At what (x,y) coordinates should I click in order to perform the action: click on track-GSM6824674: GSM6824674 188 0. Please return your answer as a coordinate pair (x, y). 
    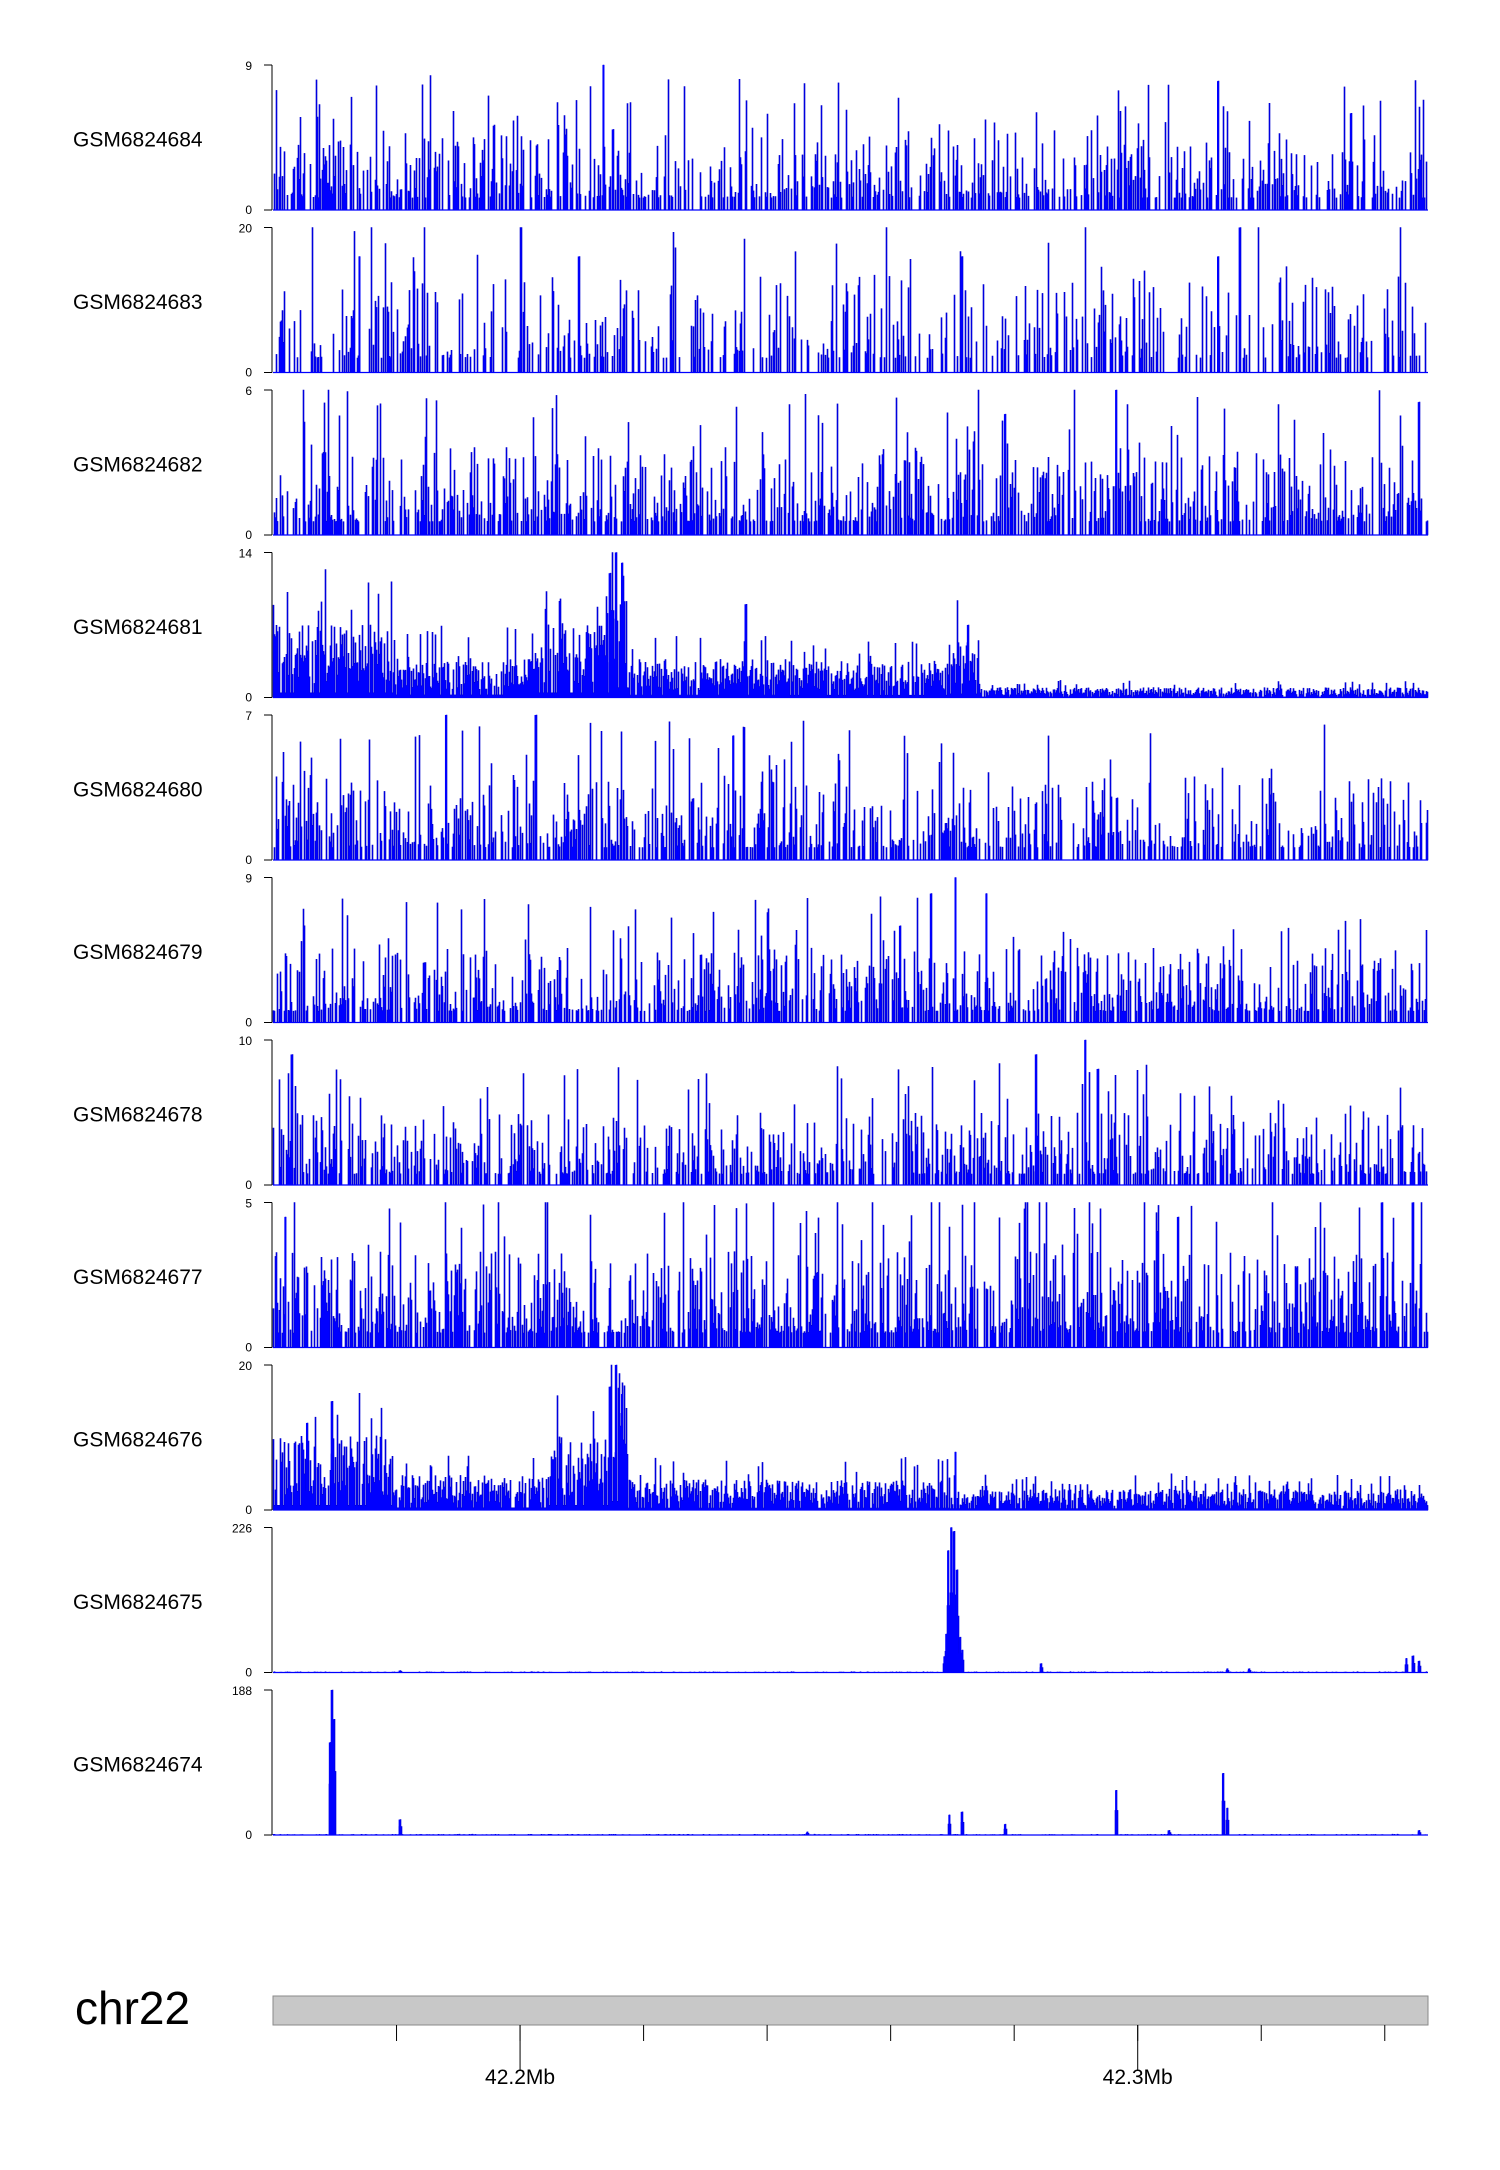
    Looking at the image, I should click on (750, 1763).